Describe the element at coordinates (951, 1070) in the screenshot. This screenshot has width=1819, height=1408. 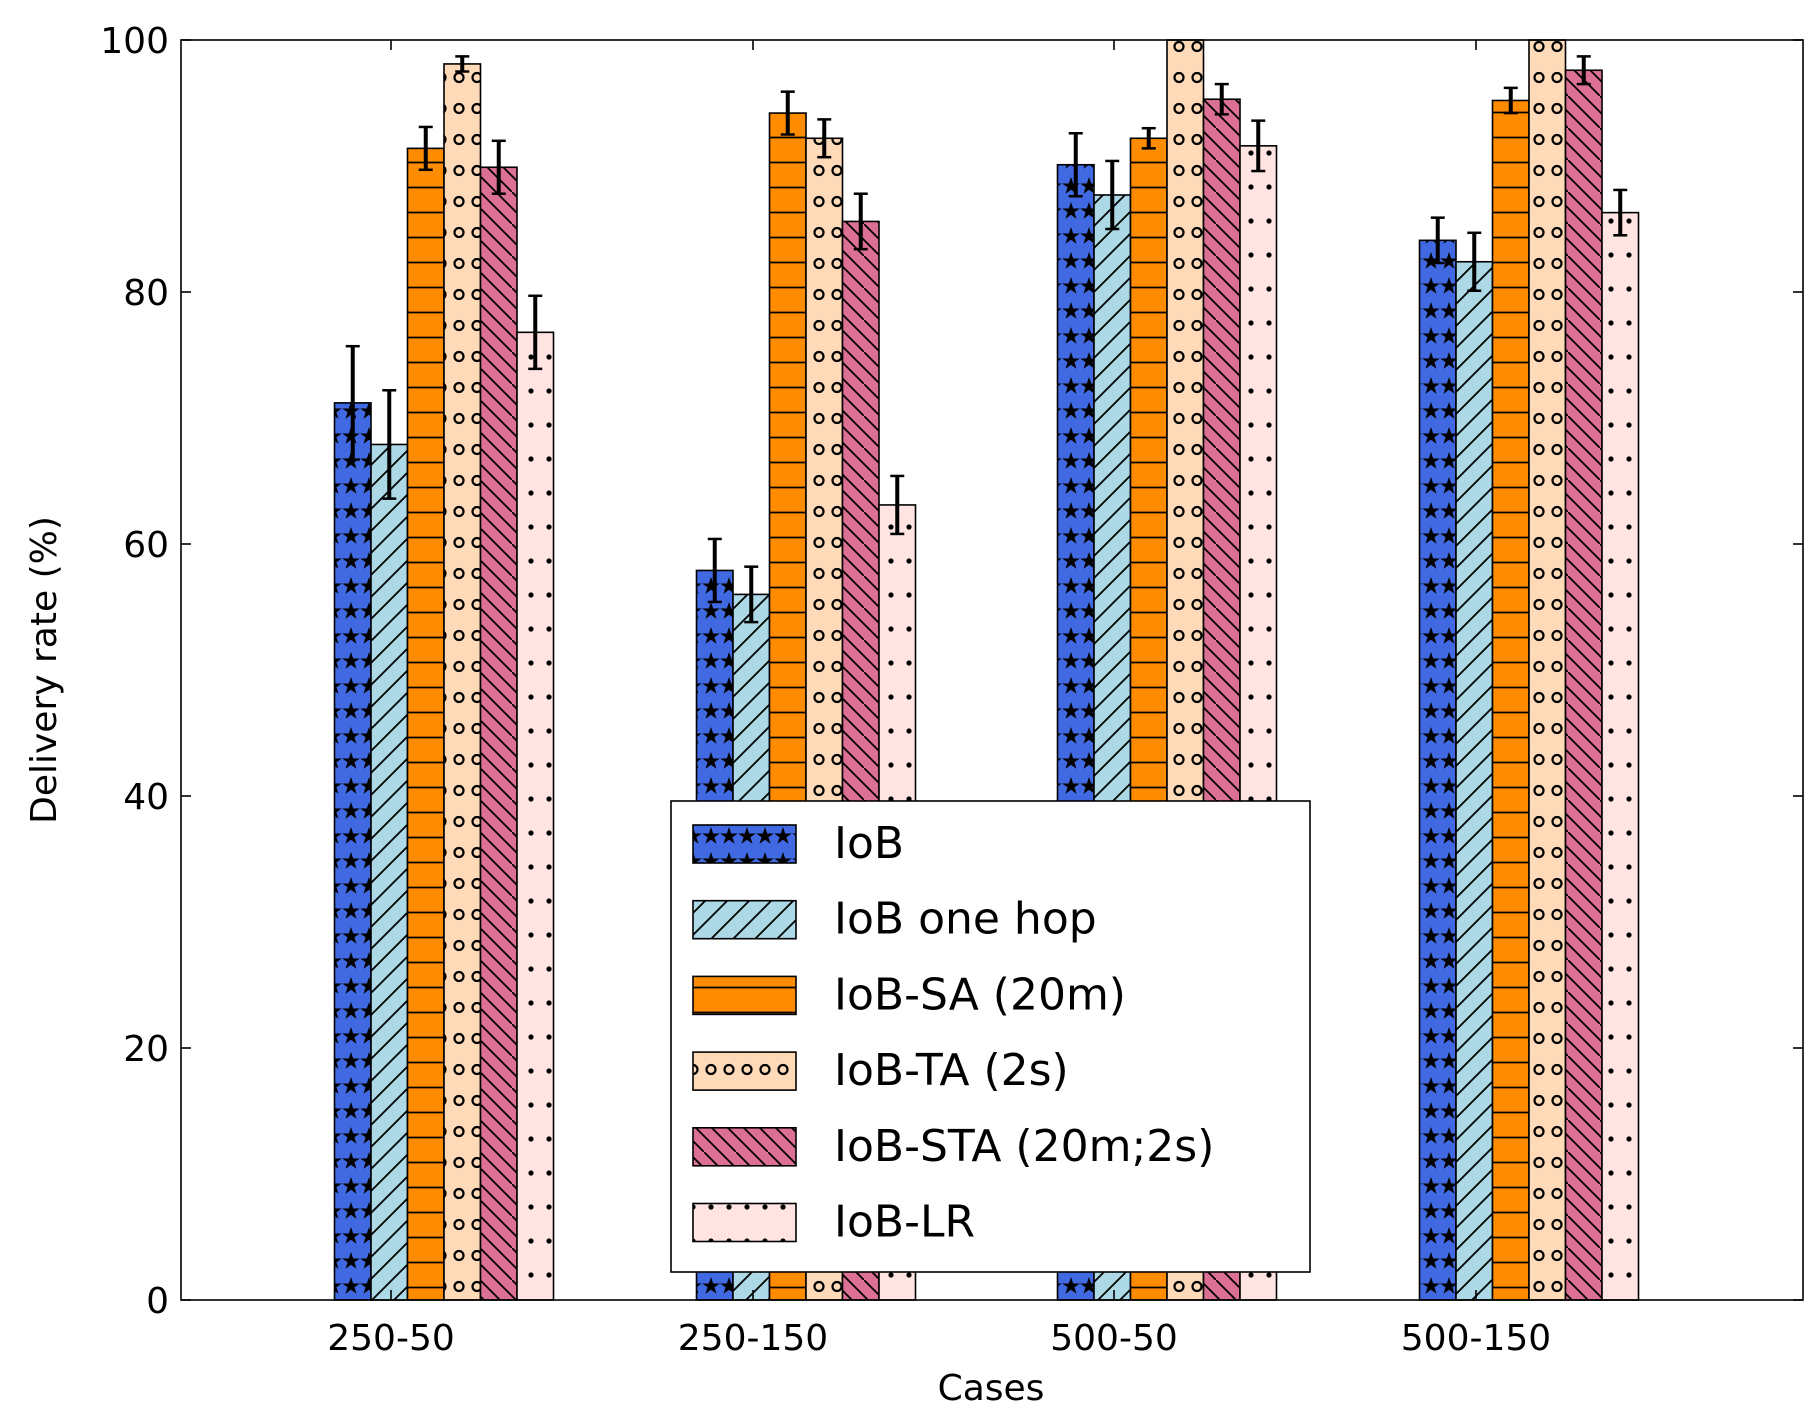
I see `legend-label-3: IoB-TA (2s)` at that location.